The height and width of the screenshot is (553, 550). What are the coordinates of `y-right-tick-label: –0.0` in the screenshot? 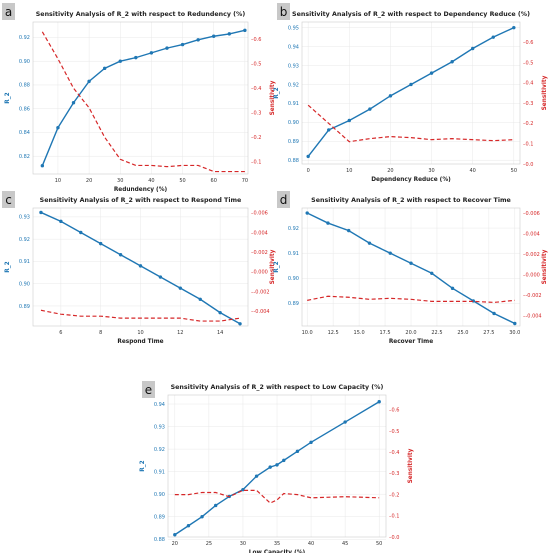 It's located at (394, 538).